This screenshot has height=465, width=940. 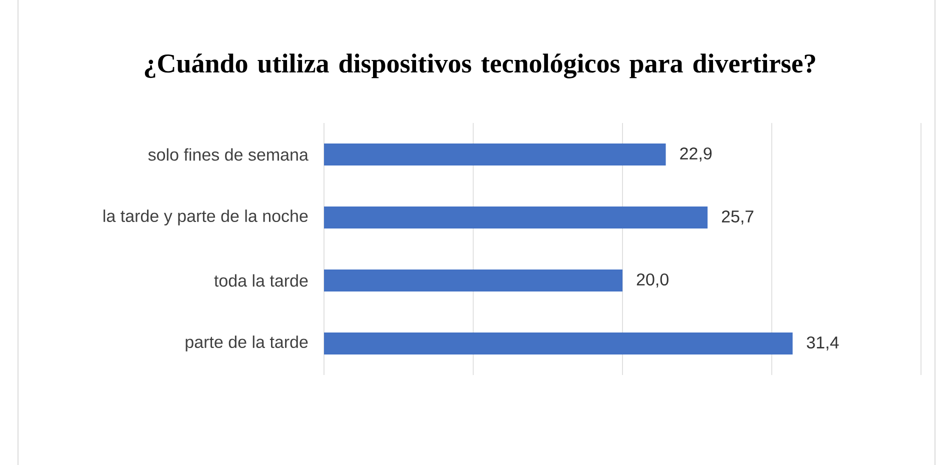 What do you see at coordinates (247, 344) in the screenshot?
I see `y-tick-label: parte de la tarde` at bounding box center [247, 344].